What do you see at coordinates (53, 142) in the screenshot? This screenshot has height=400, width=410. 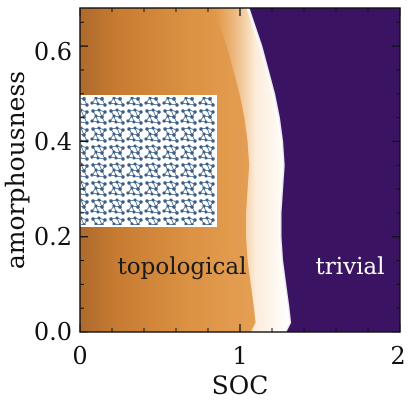 I see `y-tick-label-2: 0.4` at bounding box center [53, 142].